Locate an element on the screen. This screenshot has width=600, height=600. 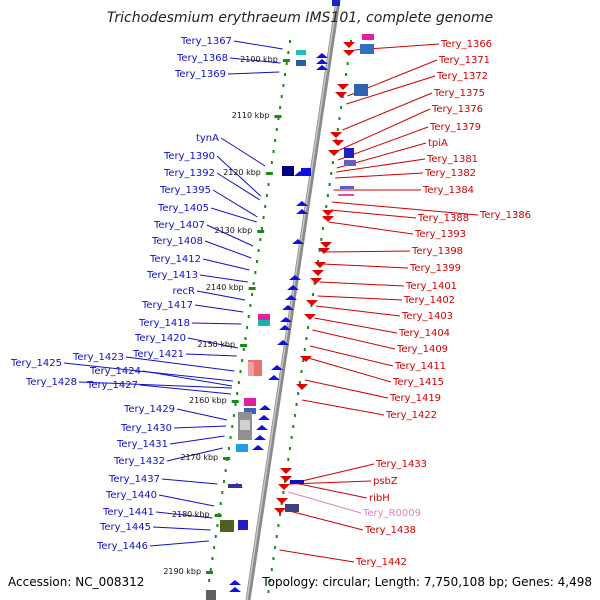
gene-label-right: tpiA is located at coordinates (438, 143).